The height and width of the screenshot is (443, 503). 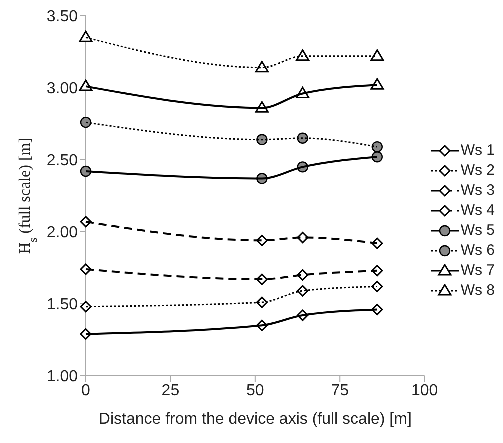 What do you see at coordinates (477, 190) in the screenshot?
I see `legend-label: Ws 3` at bounding box center [477, 190].